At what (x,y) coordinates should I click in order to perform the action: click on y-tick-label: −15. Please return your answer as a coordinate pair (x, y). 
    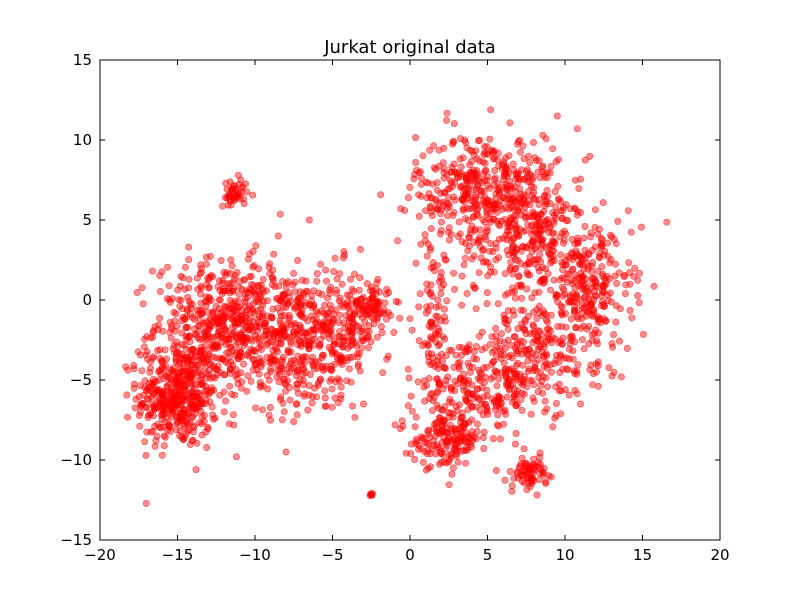
    Looking at the image, I should click on (76, 540).